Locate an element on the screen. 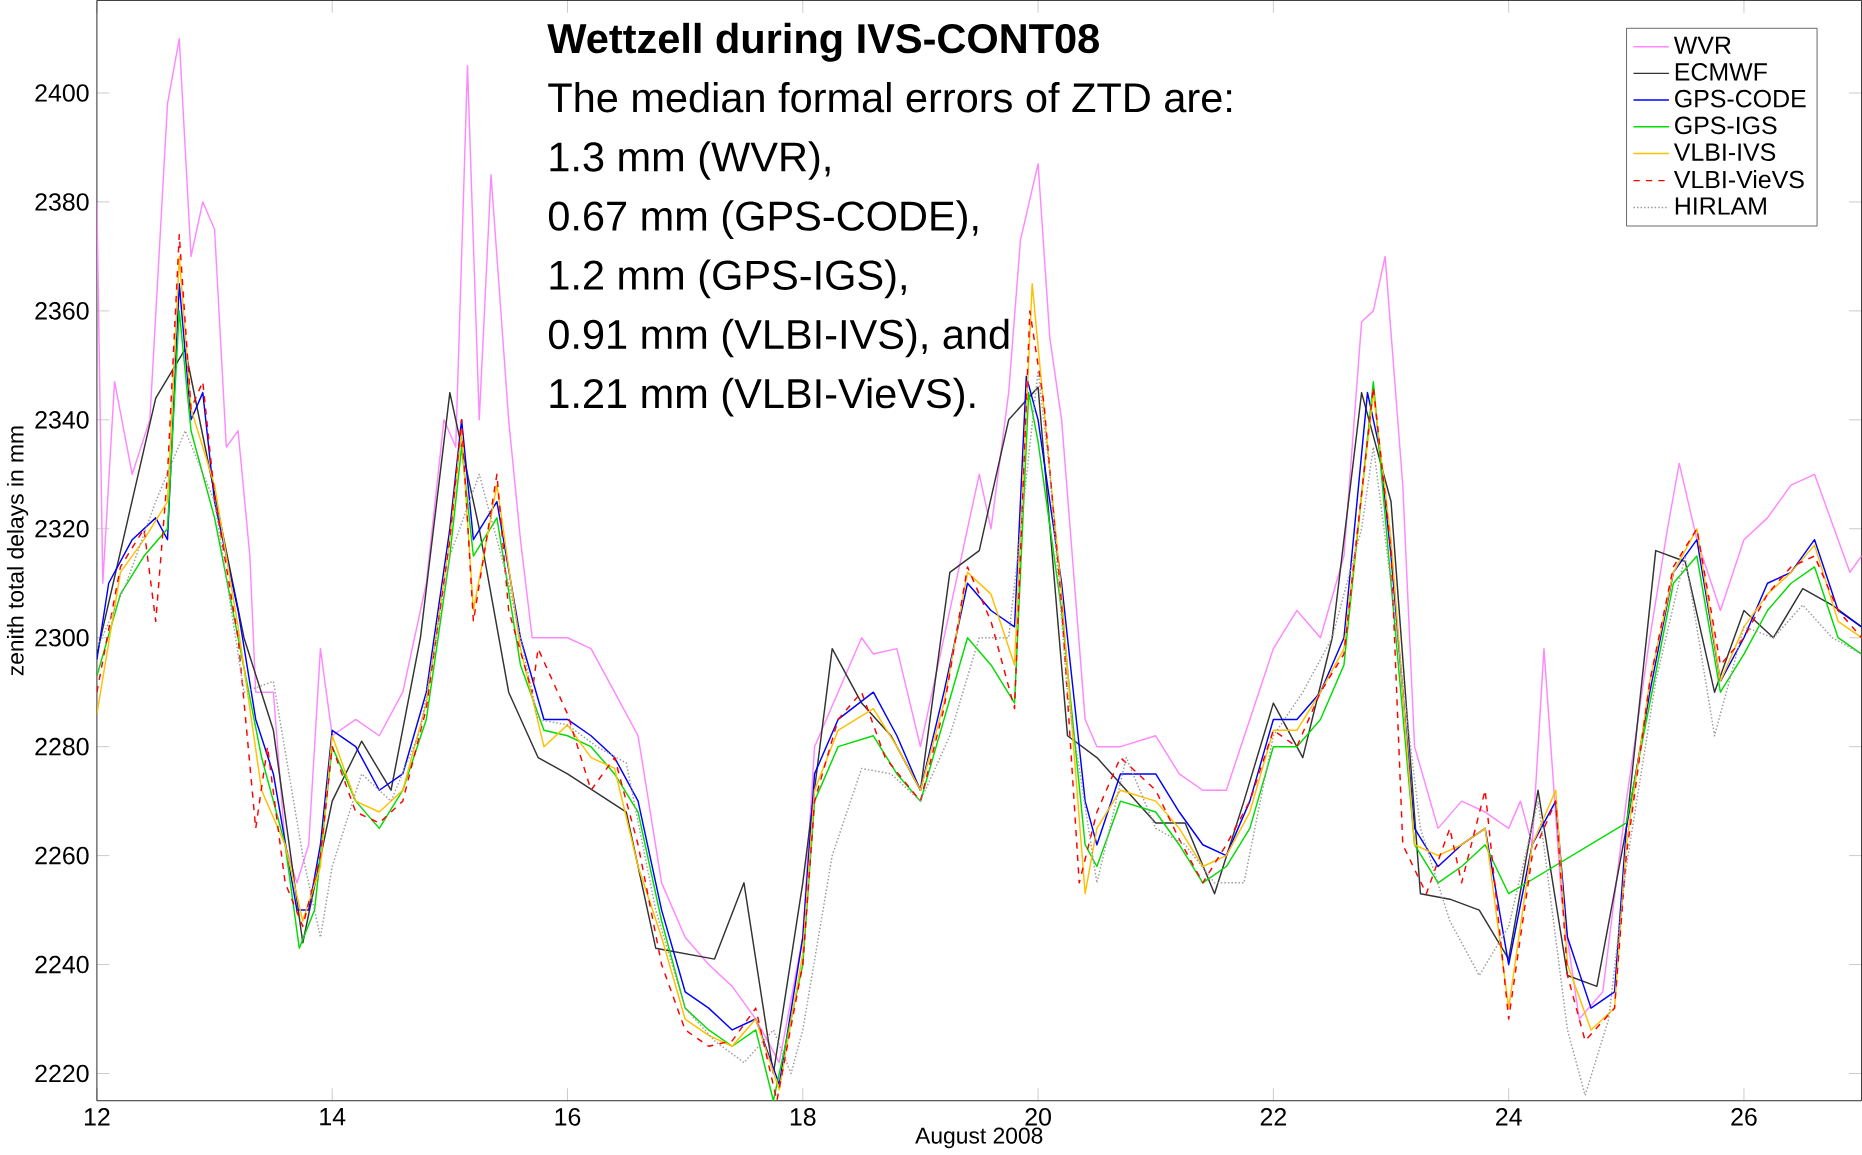  x-tick-label: 22 is located at coordinates (1273, 1117).